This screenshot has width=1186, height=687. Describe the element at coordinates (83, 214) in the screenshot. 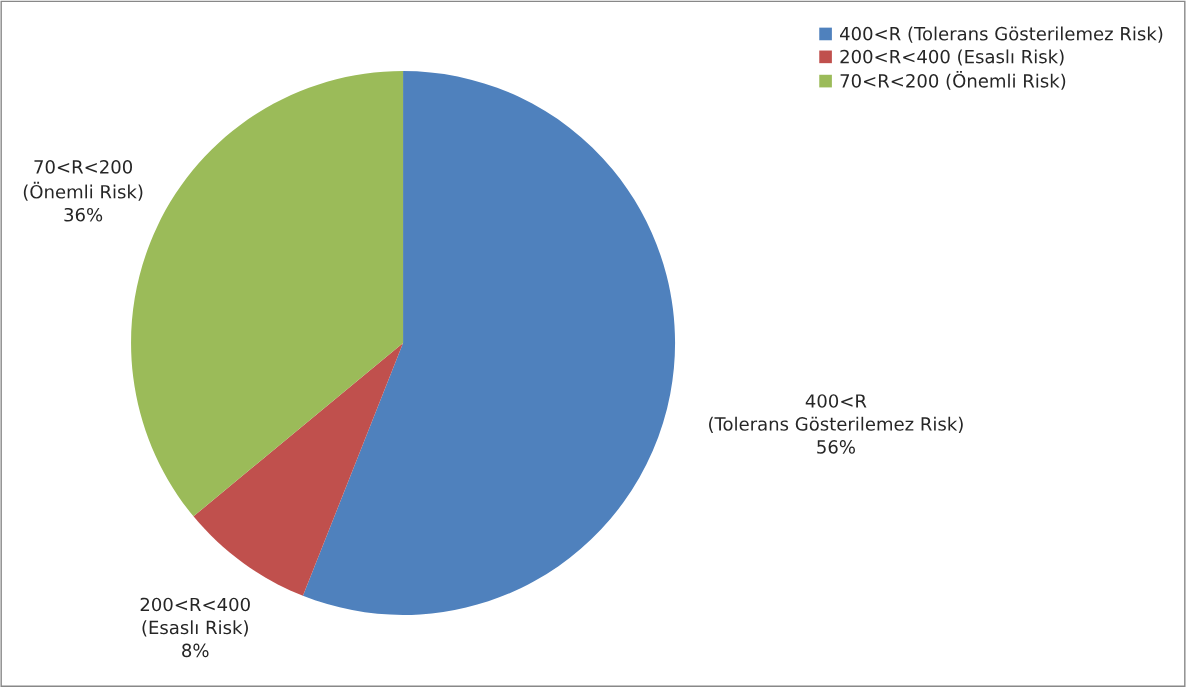

I see `data-label: 36%` at that location.